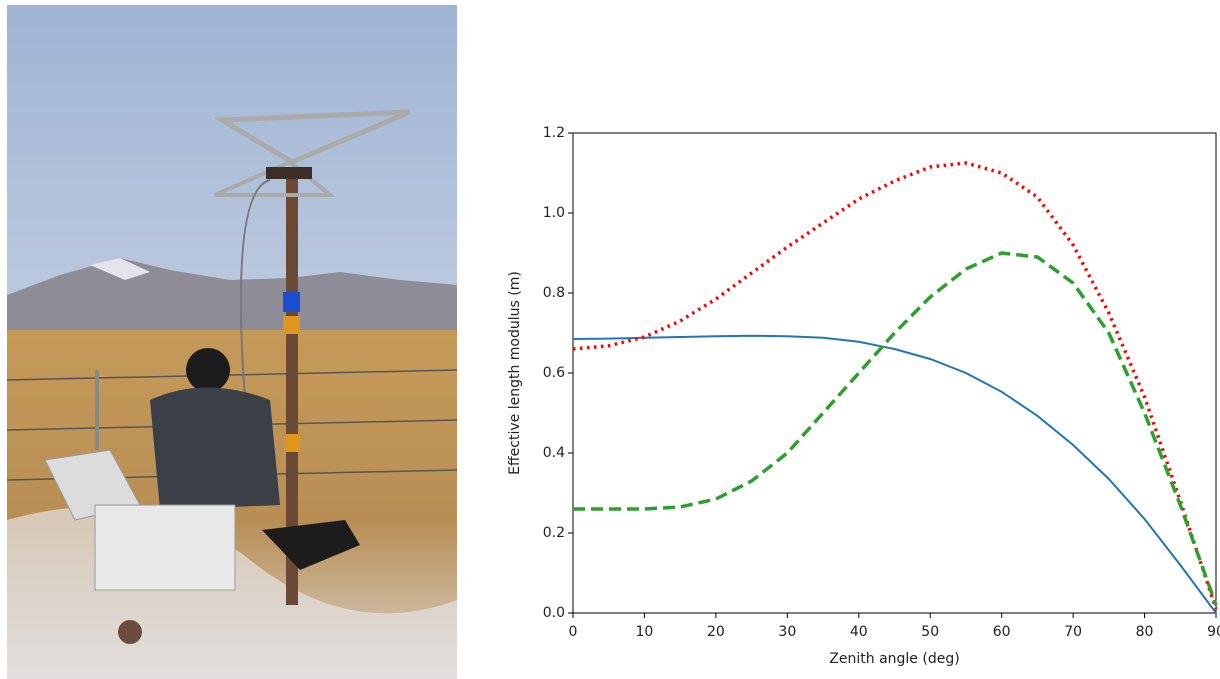  Describe the element at coordinates (554, 293) in the screenshot. I see `y-tick-label: 0.8` at that location.